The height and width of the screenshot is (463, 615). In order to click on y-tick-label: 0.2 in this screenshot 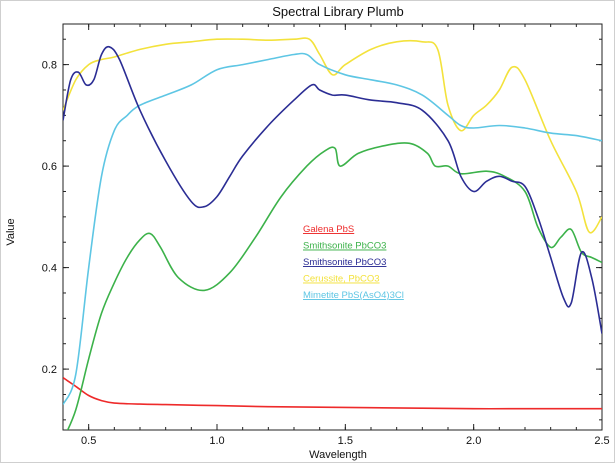, I will do `click(49, 370)`.